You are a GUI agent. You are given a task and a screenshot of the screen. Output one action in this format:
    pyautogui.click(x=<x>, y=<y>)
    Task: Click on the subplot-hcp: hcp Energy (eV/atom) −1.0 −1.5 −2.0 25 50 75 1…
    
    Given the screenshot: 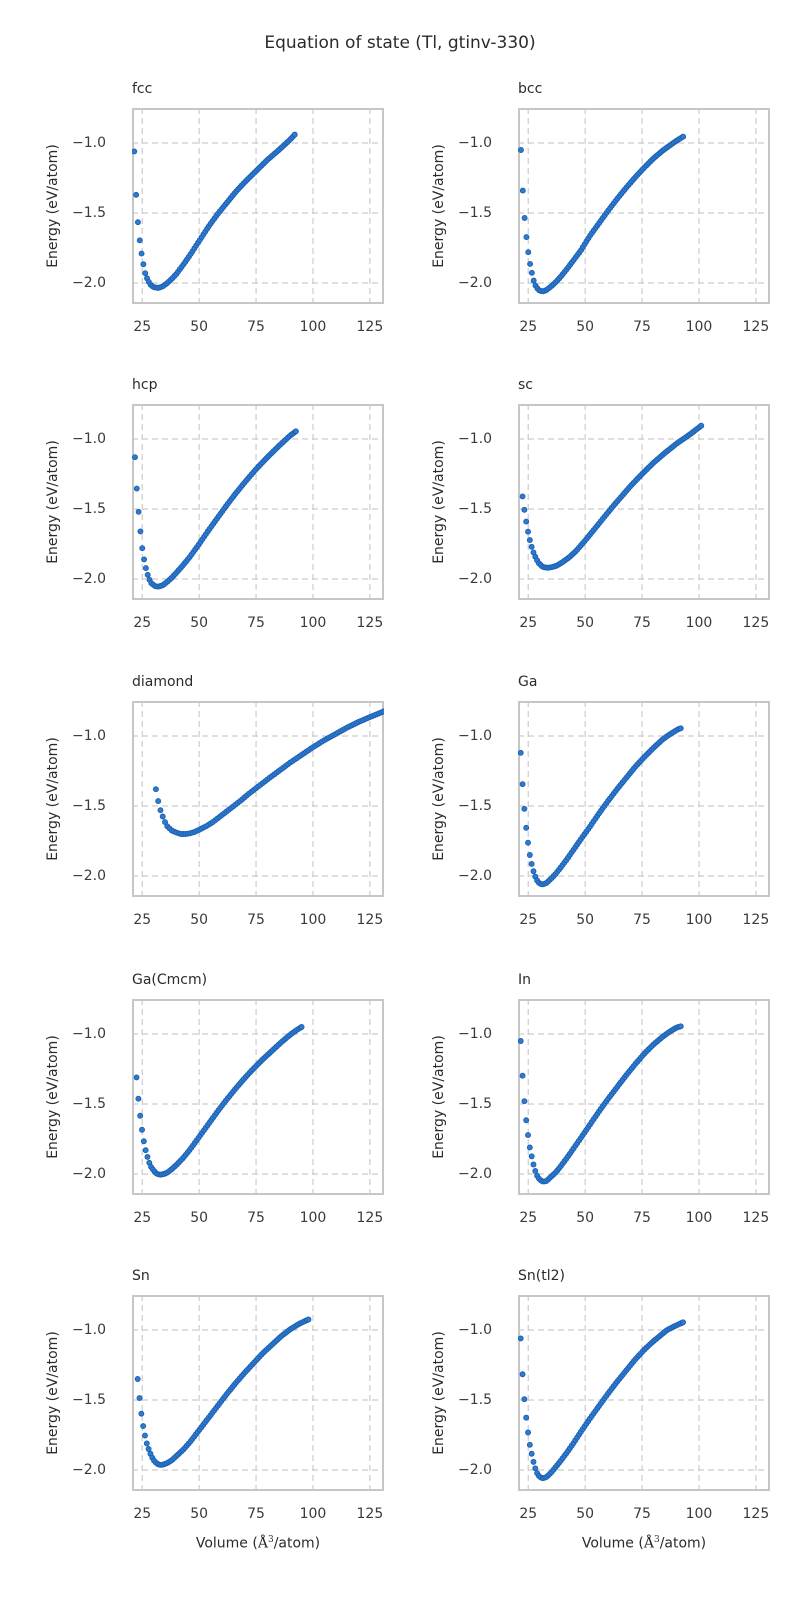 What is the action you would take?
    pyautogui.click(x=214, y=504)
    